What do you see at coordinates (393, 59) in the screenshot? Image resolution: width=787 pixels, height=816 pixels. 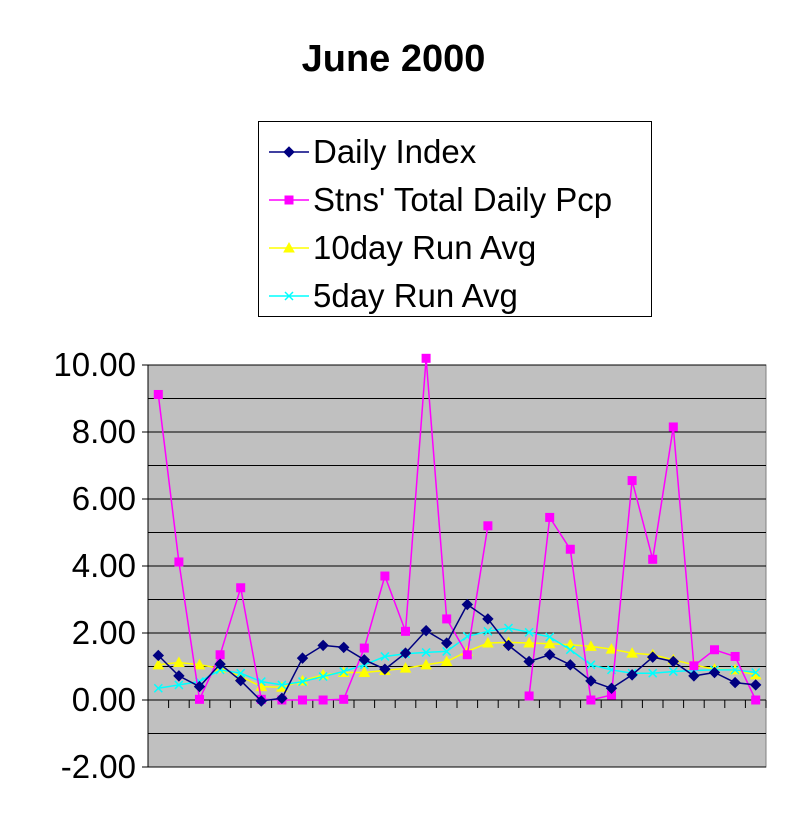 I see `chart-title: June 2000` at bounding box center [393, 59].